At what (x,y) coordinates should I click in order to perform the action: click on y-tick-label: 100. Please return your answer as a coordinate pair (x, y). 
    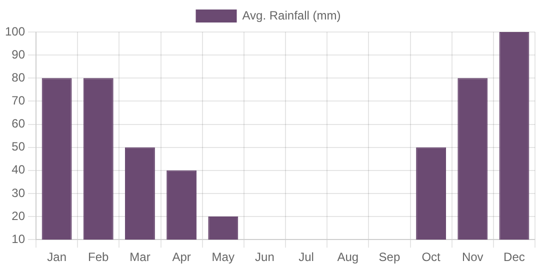
    Looking at the image, I should click on (15, 31).